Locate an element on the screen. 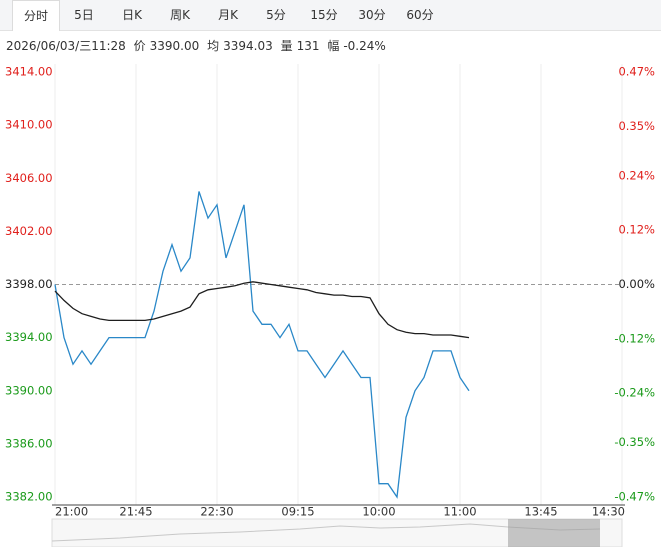 The width and height of the screenshot is (661, 547). navigator-window is located at coordinates (554, 533).